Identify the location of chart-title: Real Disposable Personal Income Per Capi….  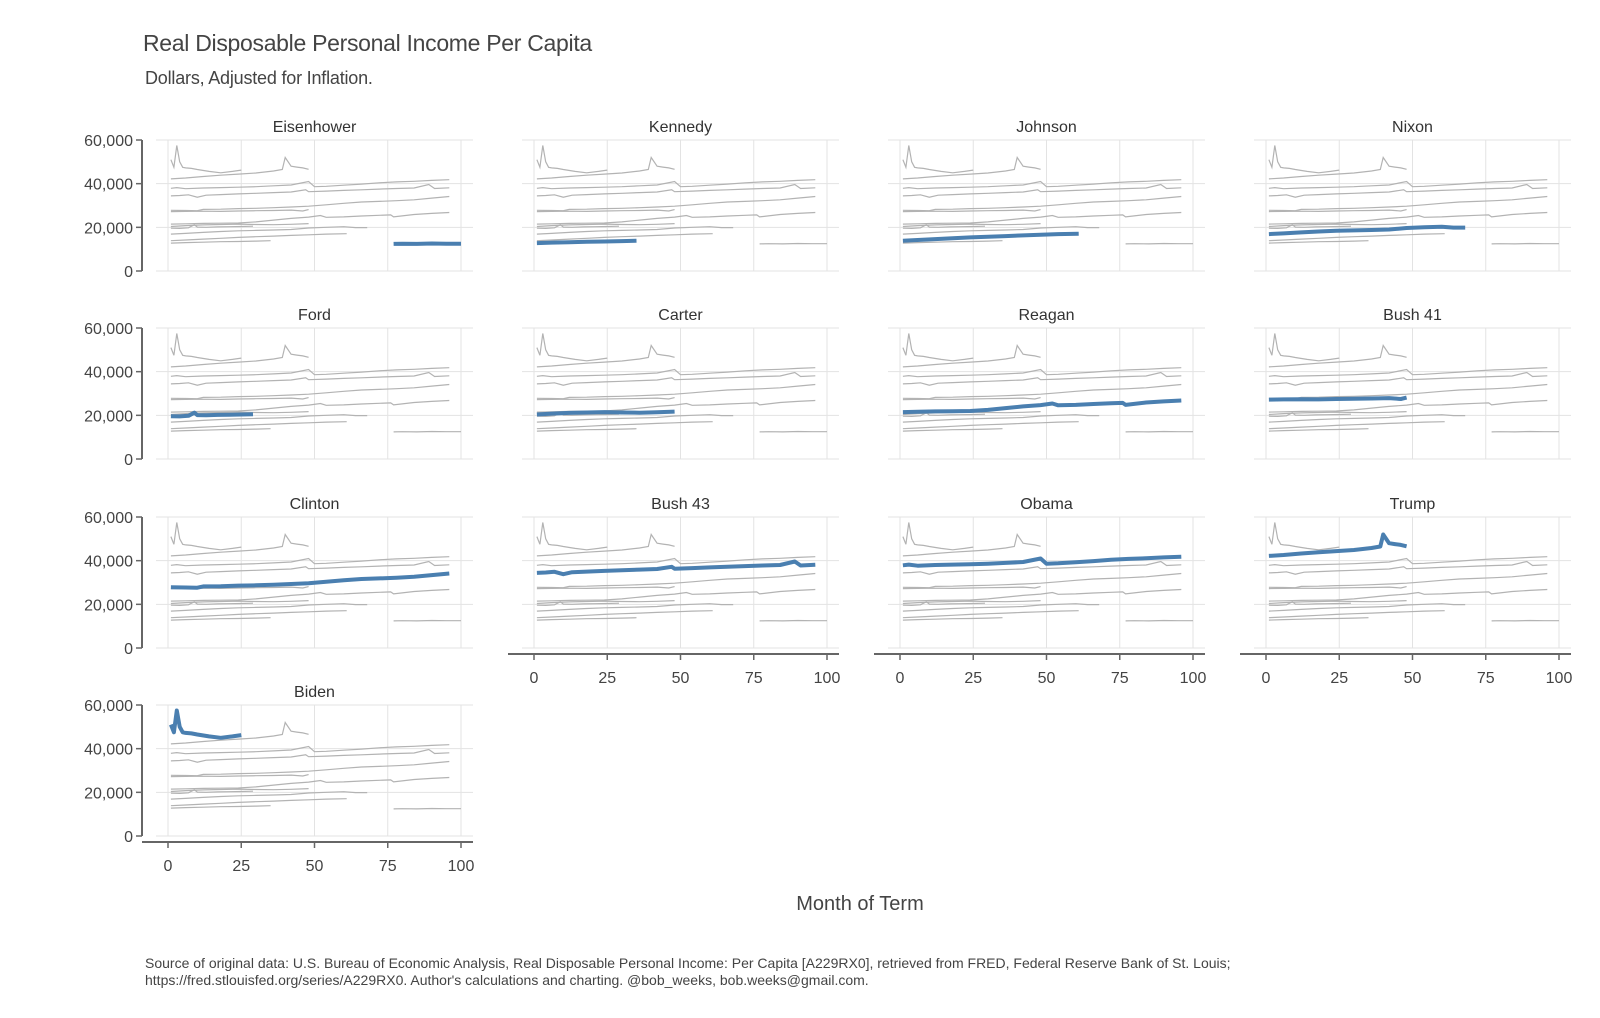
(367, 43).